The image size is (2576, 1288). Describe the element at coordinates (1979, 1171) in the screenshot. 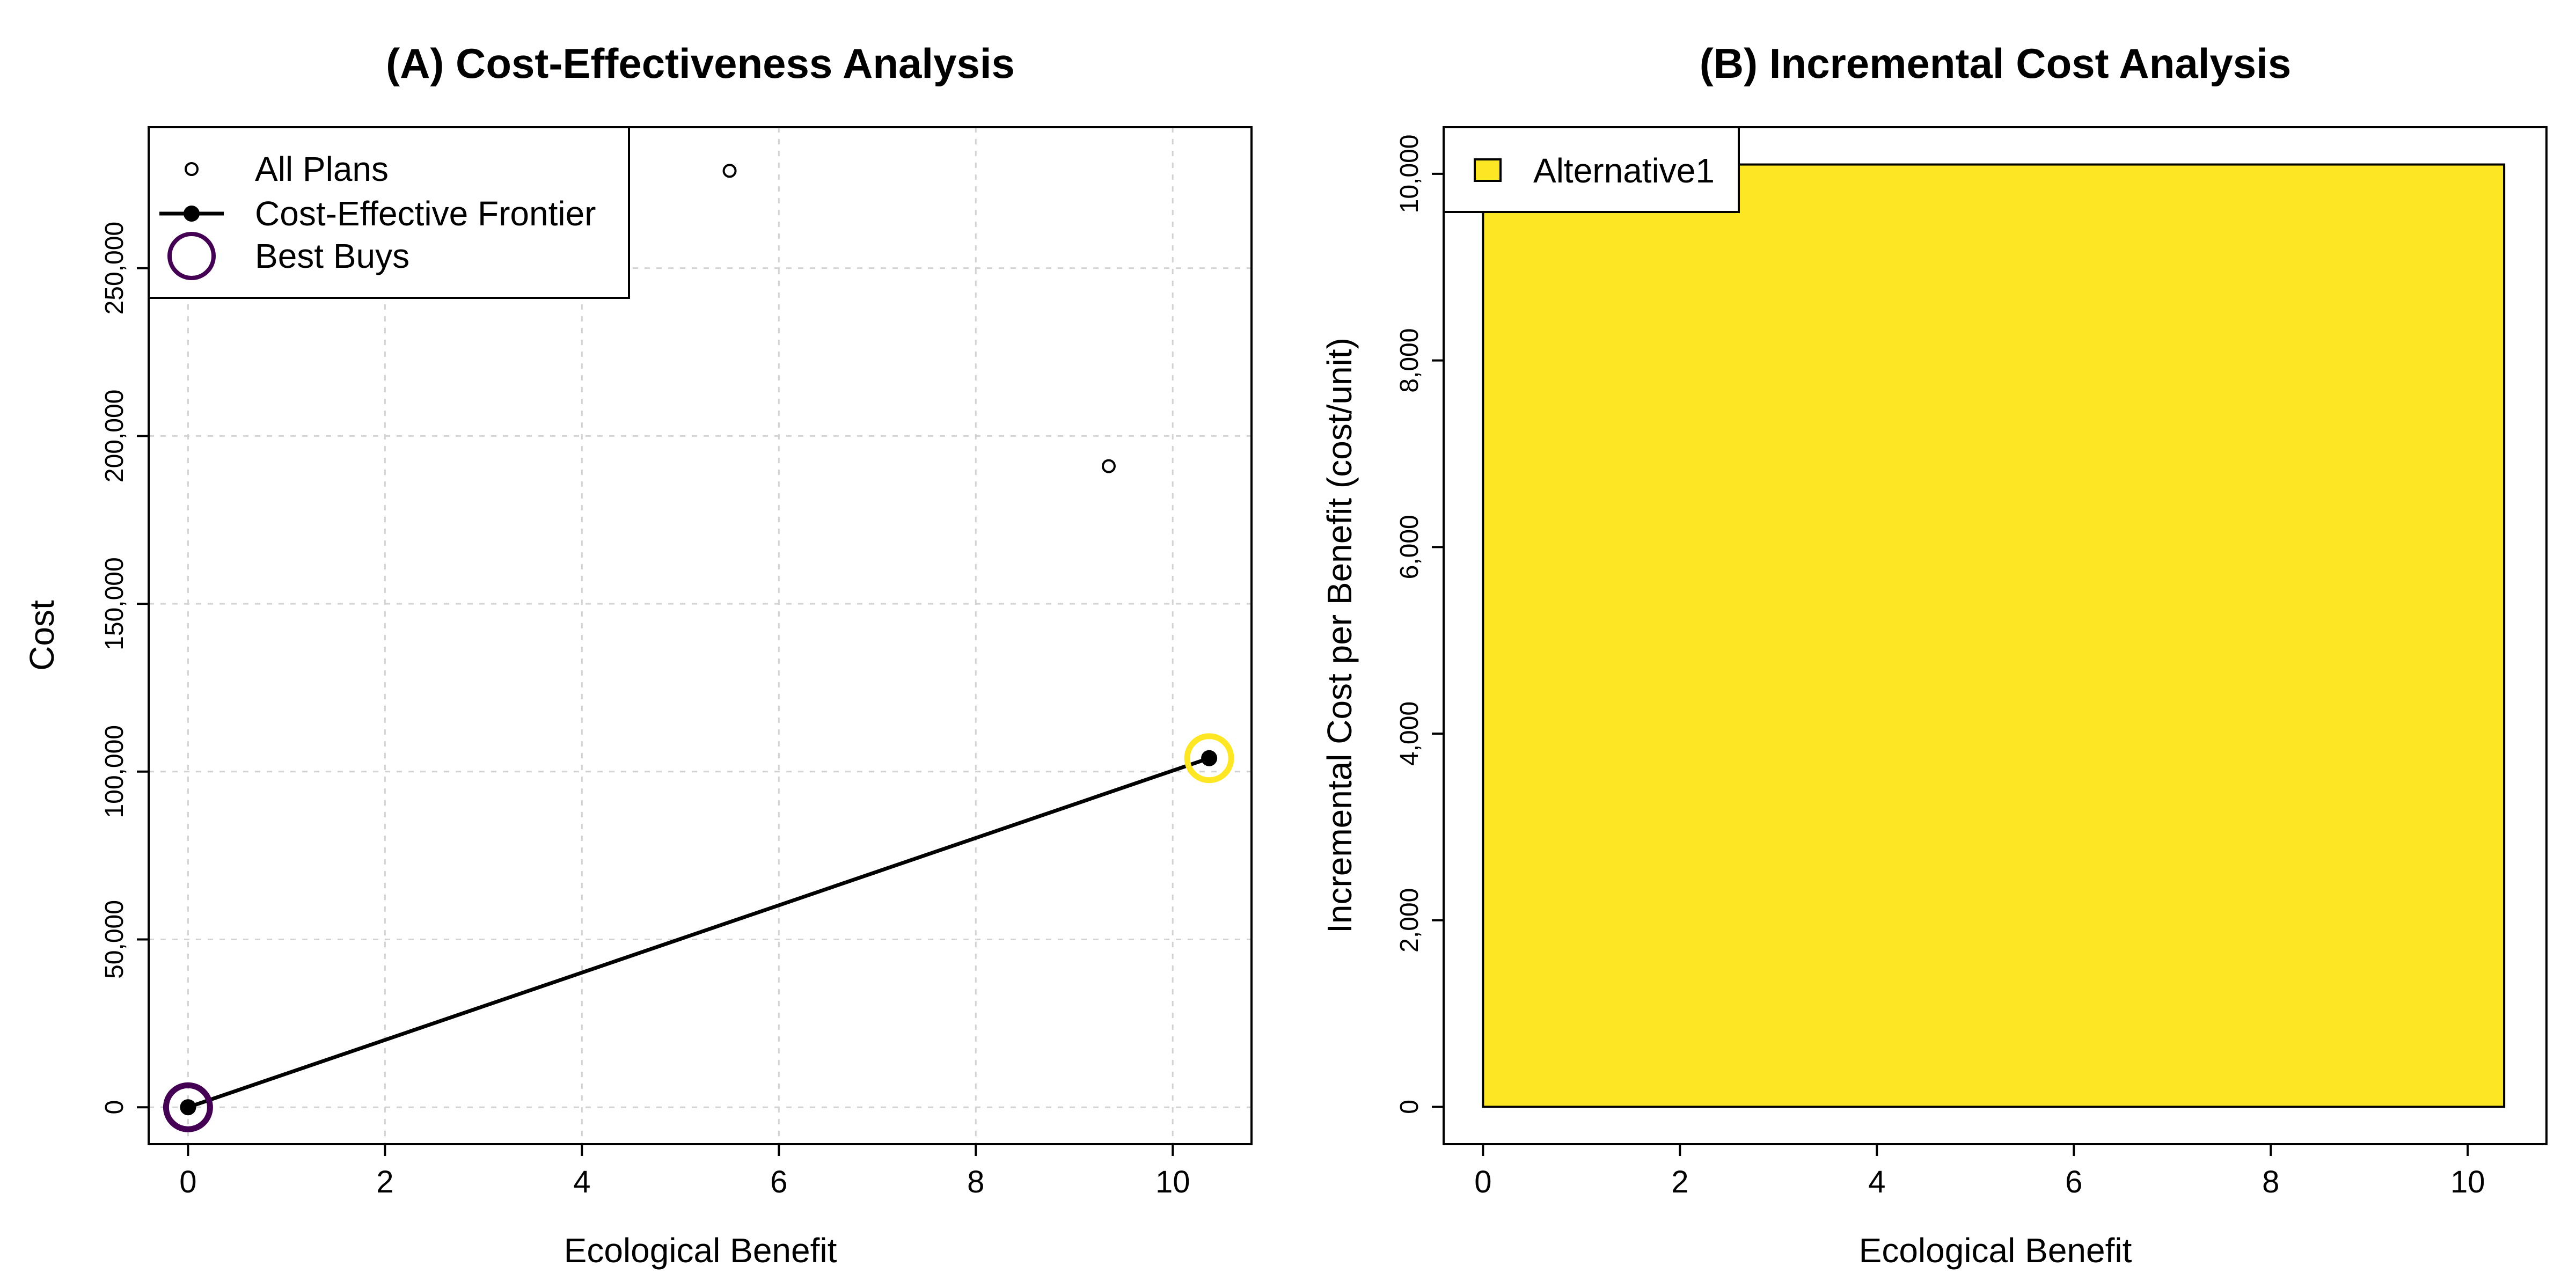

I see `panel-b-x-axis: 0 2 4 6 8 10` at that location.